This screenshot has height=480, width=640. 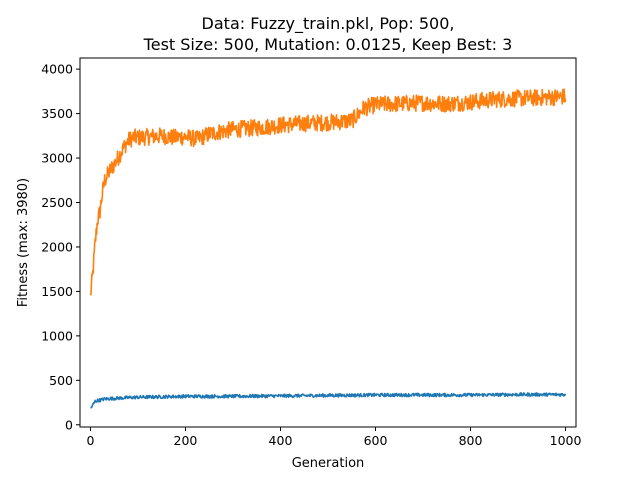 What do you see at coordinates (69, 424) in the screenshot?
I see `y-tick-label: 0` at bounding box center [69, 424].